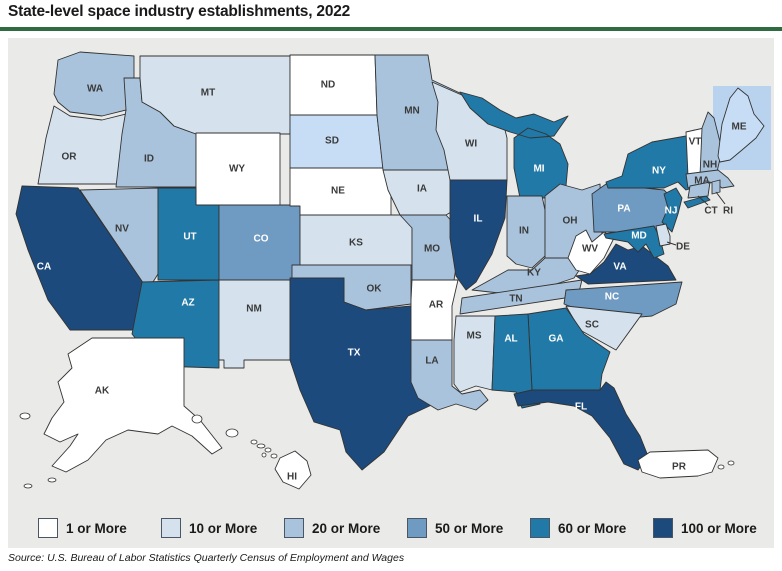  Describe the element at coordinates (679, 467) in the screenshot. I see `state-label-PR: PR` at that location.